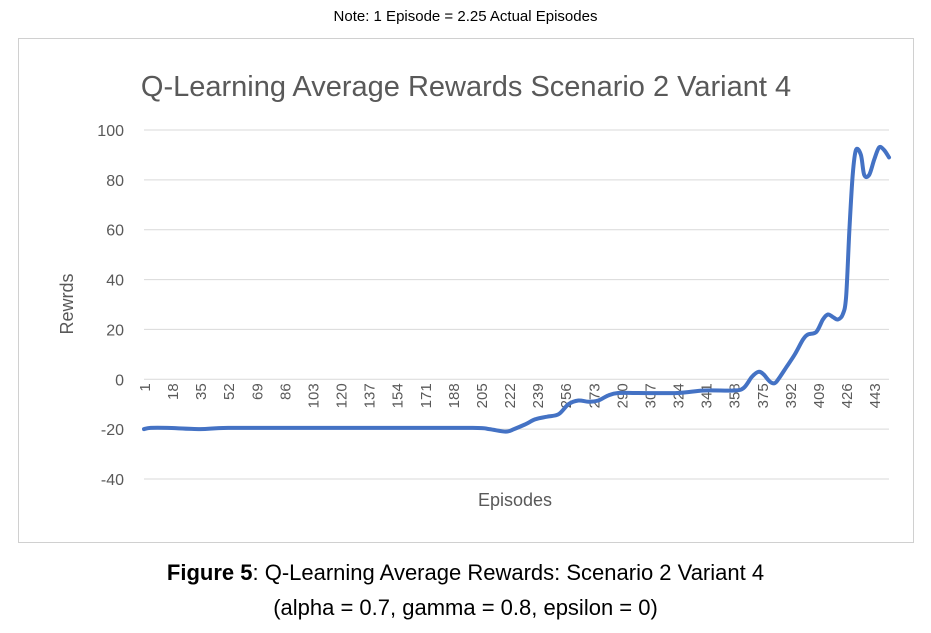 This screenshot has height=633, width=931. Describe the element at coordinates (112, 430) in the screenshot. I see `y-tick-label: -20` at that location.